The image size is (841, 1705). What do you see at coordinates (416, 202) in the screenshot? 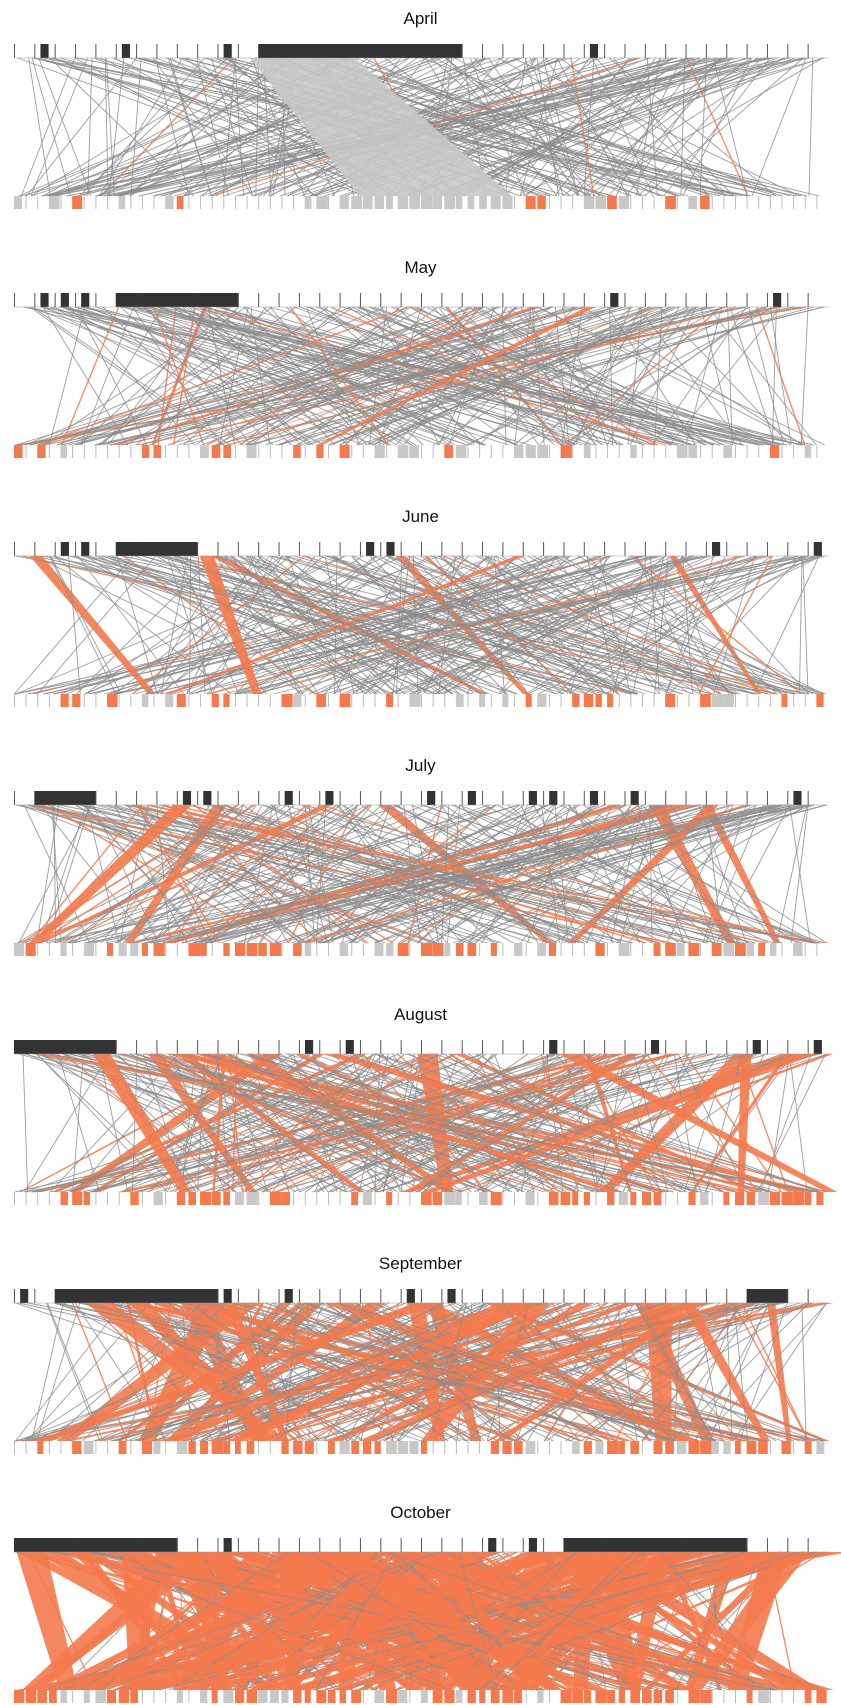
I see `bottom-modules` at bounding box center [416, 202].